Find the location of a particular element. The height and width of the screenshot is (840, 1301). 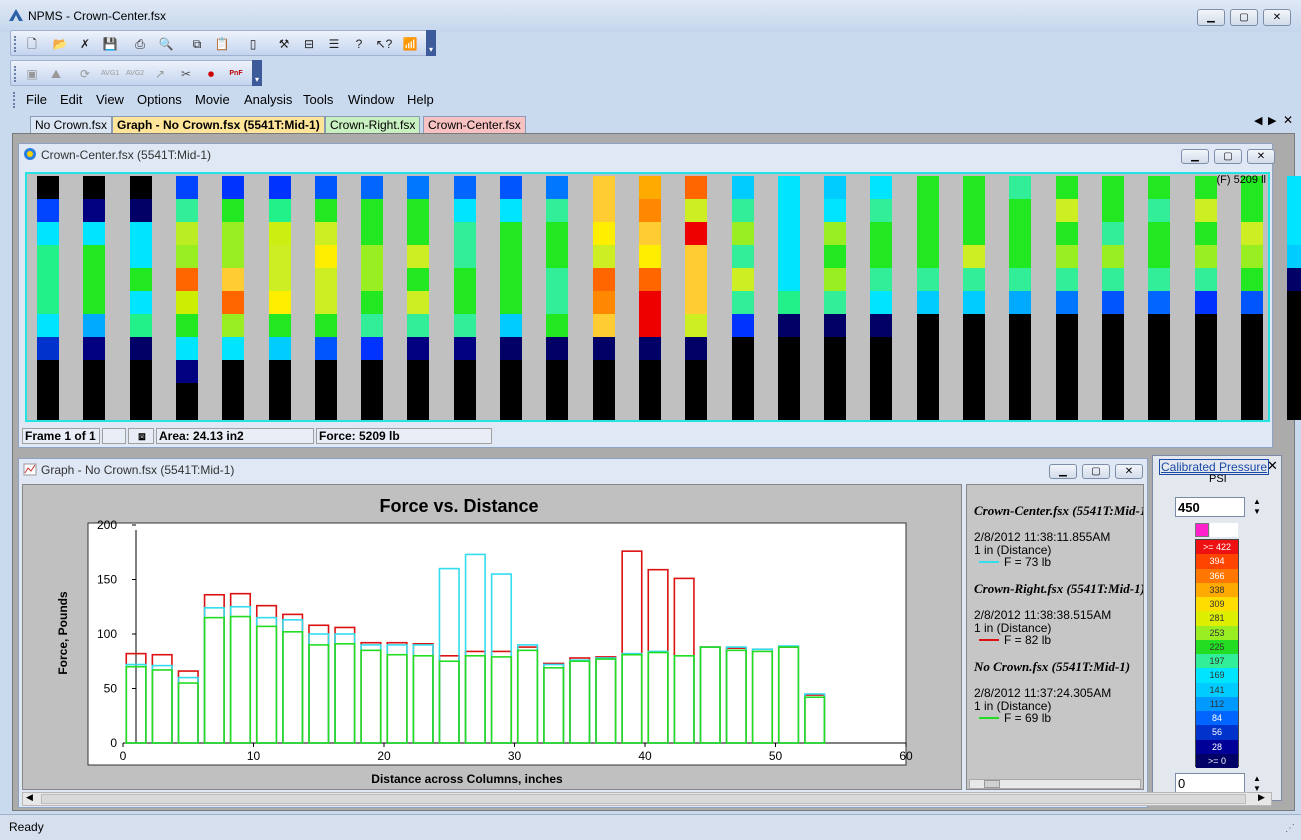

toolbar-overflow-icon: ▾ is located at coordinates (431, 43).